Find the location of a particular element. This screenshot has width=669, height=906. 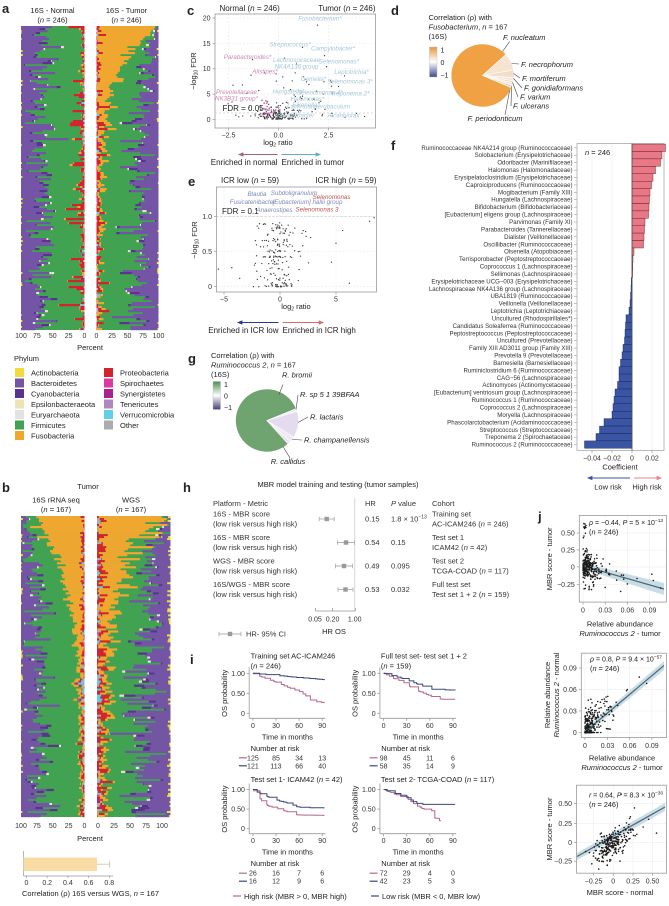

svg-text: 34 is located at coordinates (299, 758).